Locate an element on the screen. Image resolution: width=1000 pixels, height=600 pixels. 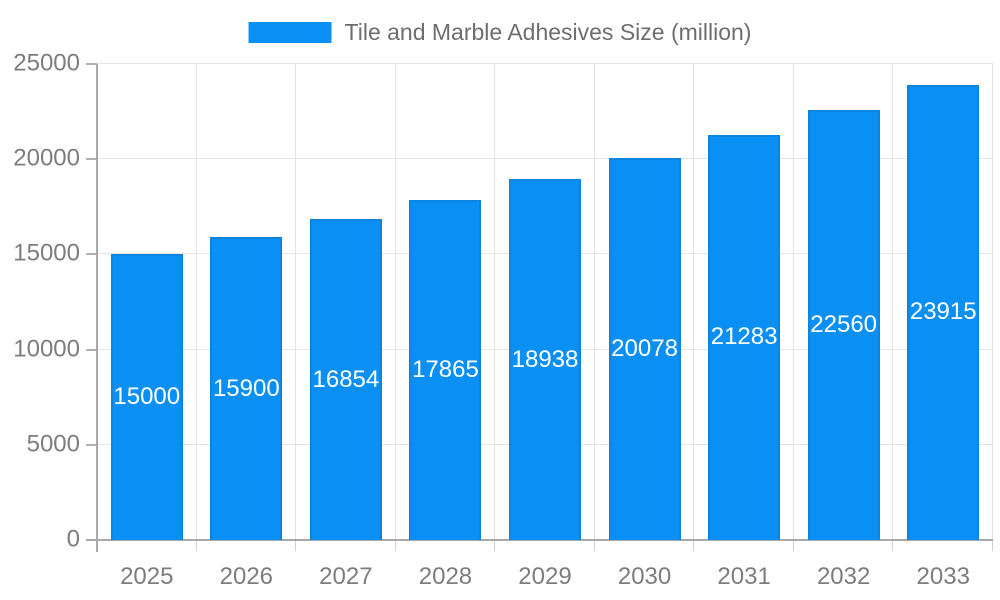
y-tick-label: 5000 is located at coordinates (53, 444).